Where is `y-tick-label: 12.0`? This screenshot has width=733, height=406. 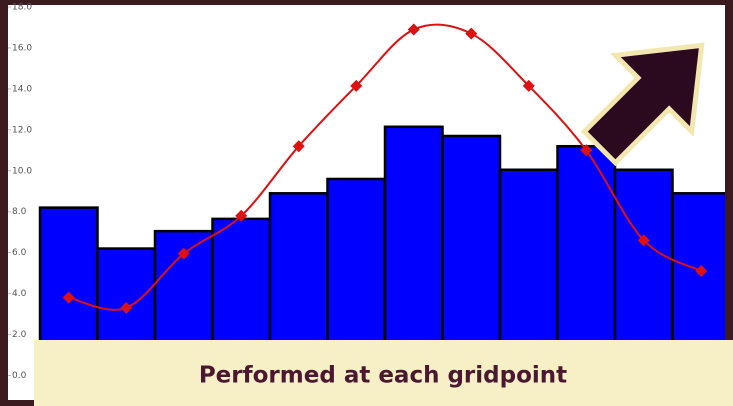 y-tick-label: 12.0 is located at coordinates (22, 130).